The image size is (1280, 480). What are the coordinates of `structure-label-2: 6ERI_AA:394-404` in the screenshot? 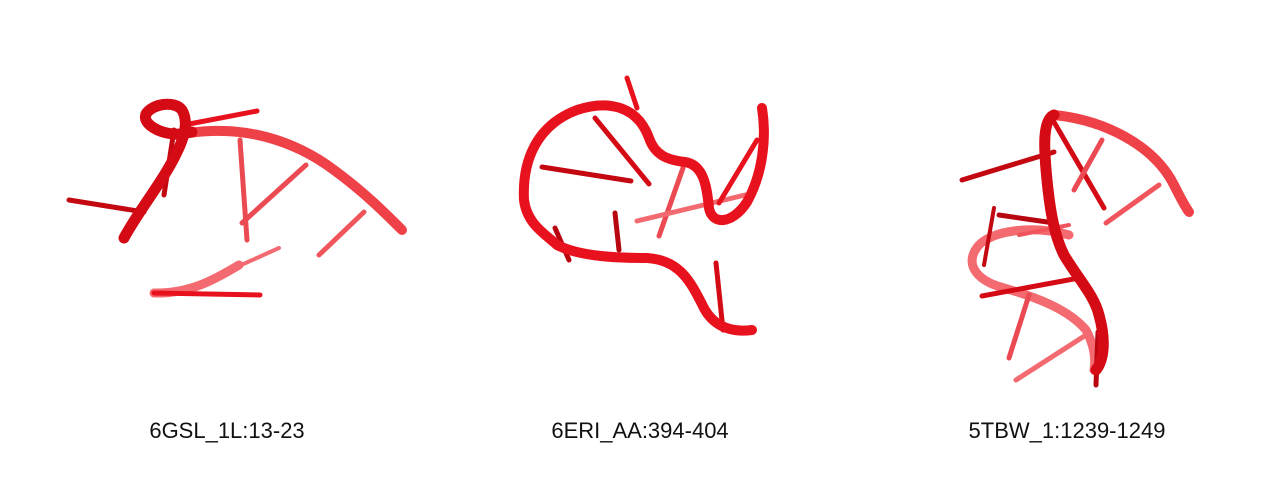 It's located at (640, 430).